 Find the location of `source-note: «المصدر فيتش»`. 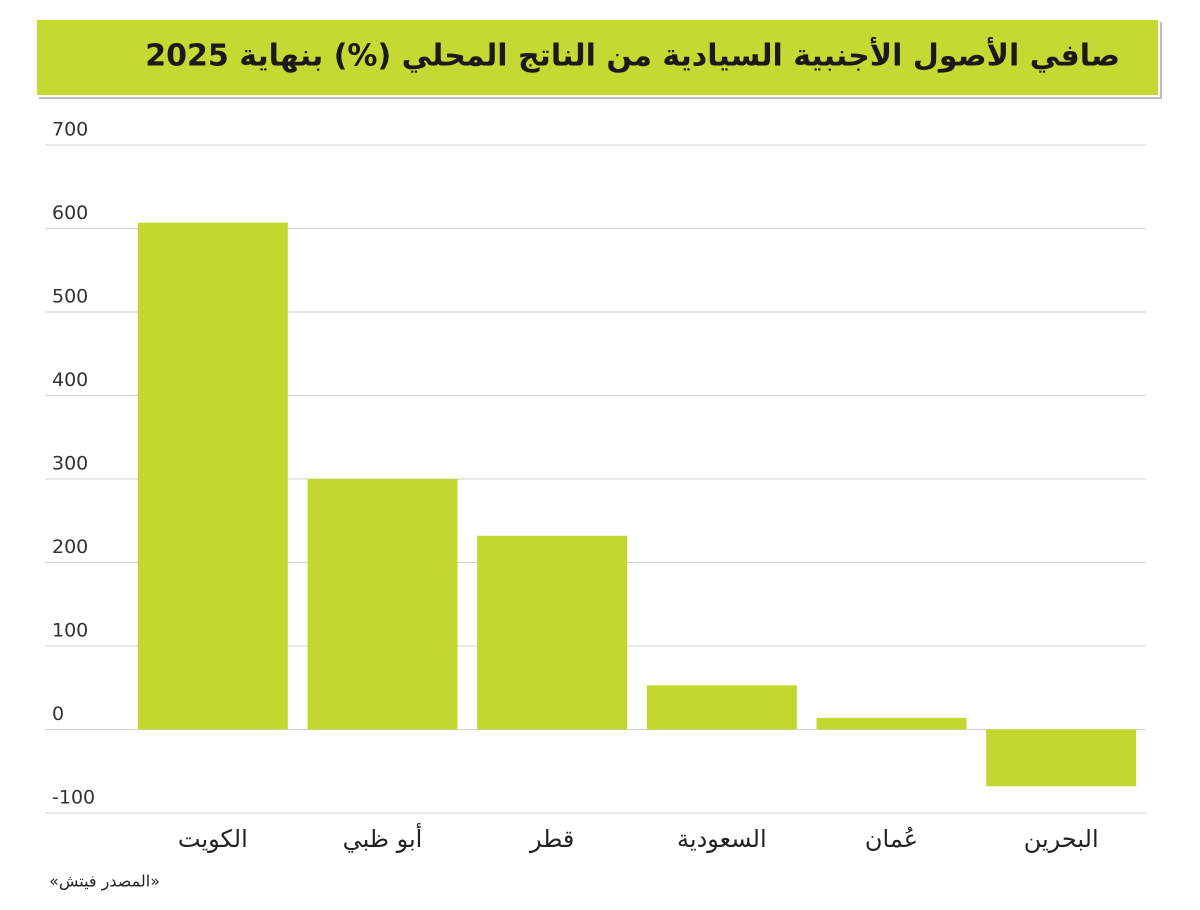

source-note: «المصدر فيتش» is located at coordinates (104, 882).